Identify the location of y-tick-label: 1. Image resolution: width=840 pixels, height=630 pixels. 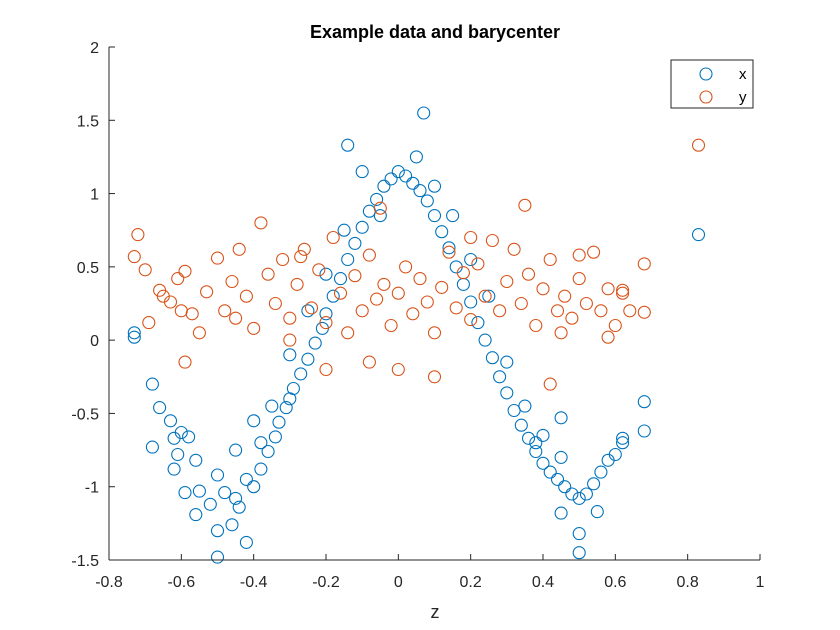
(94, 195).